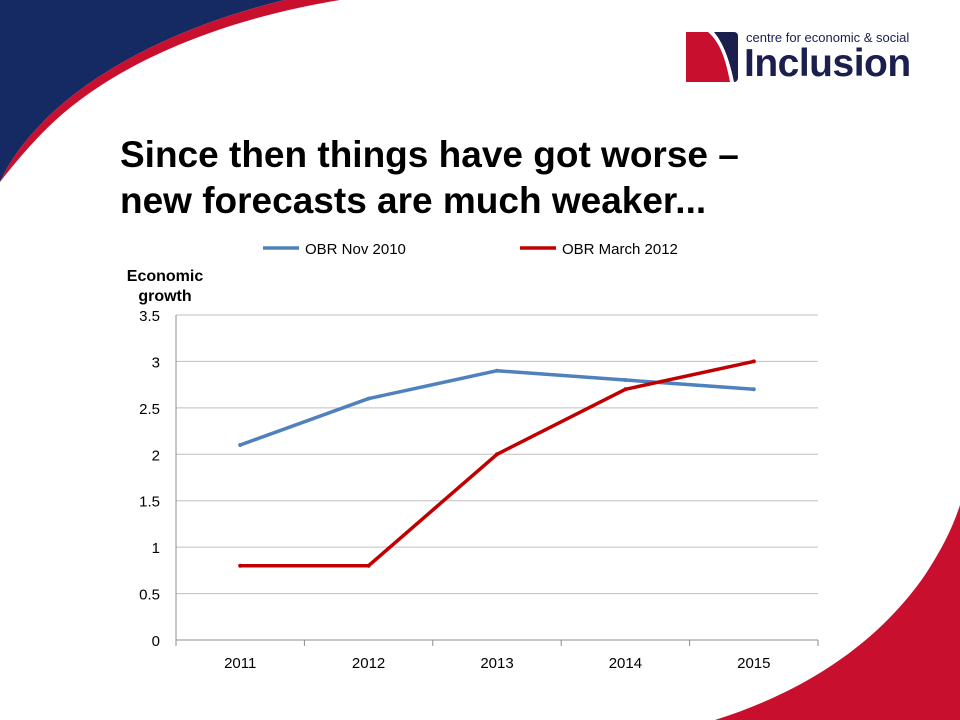 Image resolution: width=960 pixels, height=720 pixels. I want to click on slide-title-line-1: Since then things have got worse –, so click(429, 154).